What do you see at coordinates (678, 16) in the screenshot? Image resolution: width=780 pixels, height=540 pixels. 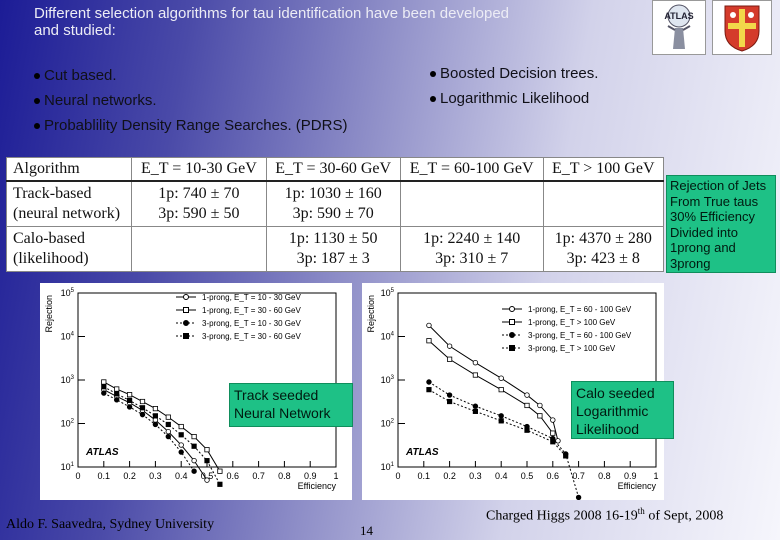 I see `atlas-logo-text: ATLAS` at bounding box center [678, 16].